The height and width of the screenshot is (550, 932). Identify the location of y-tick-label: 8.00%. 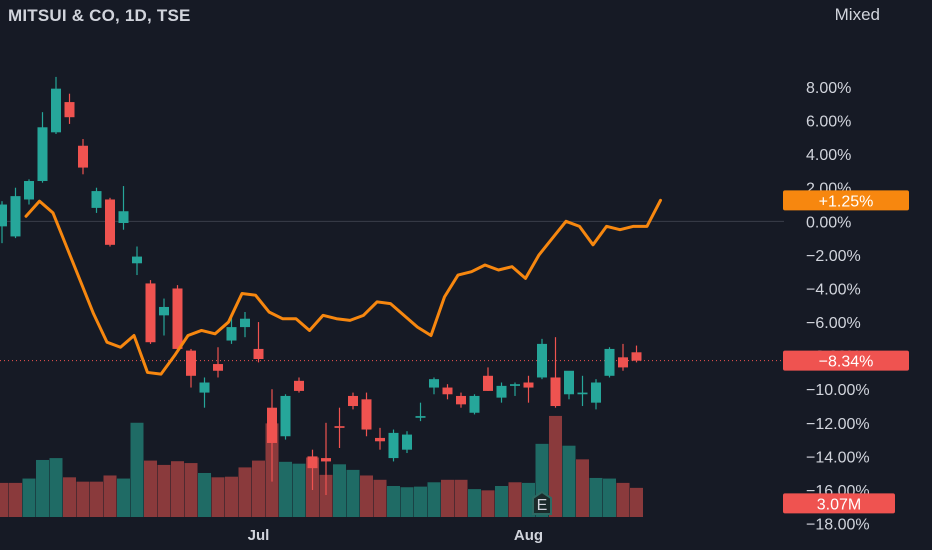
(828, 88).